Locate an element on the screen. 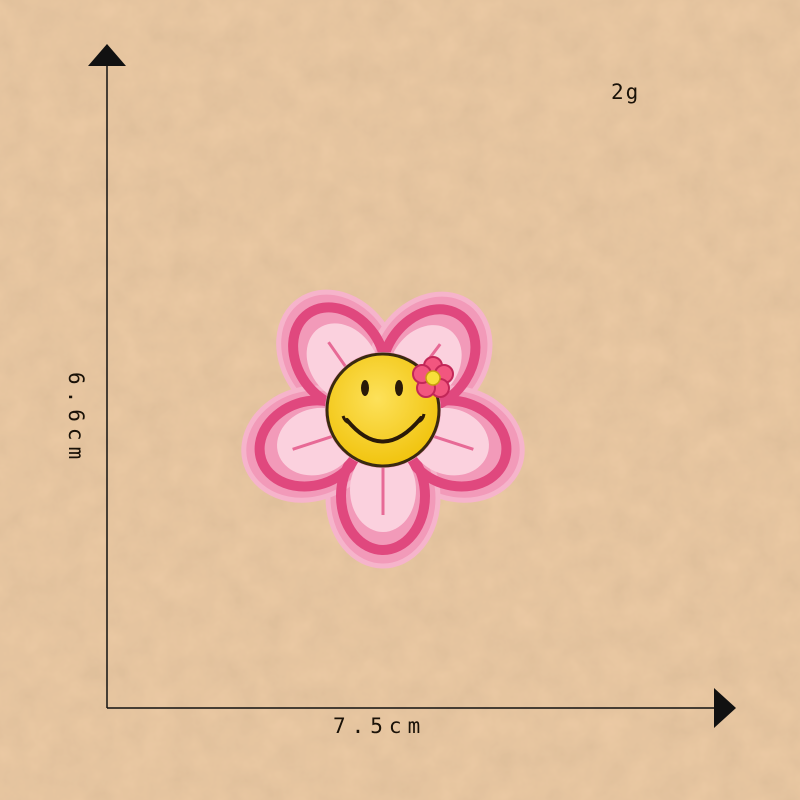 This screenshot has width=800, height=800. up-arrow-icon is located at coordinates (107, 55).